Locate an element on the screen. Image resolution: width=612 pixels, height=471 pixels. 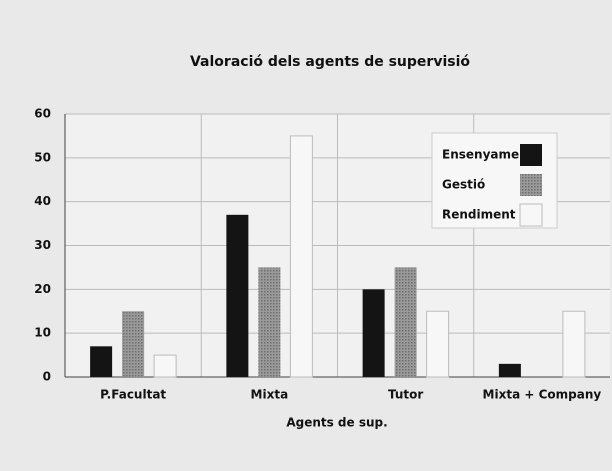
legend-label: Rendiment is located at coordinates (479, 215).